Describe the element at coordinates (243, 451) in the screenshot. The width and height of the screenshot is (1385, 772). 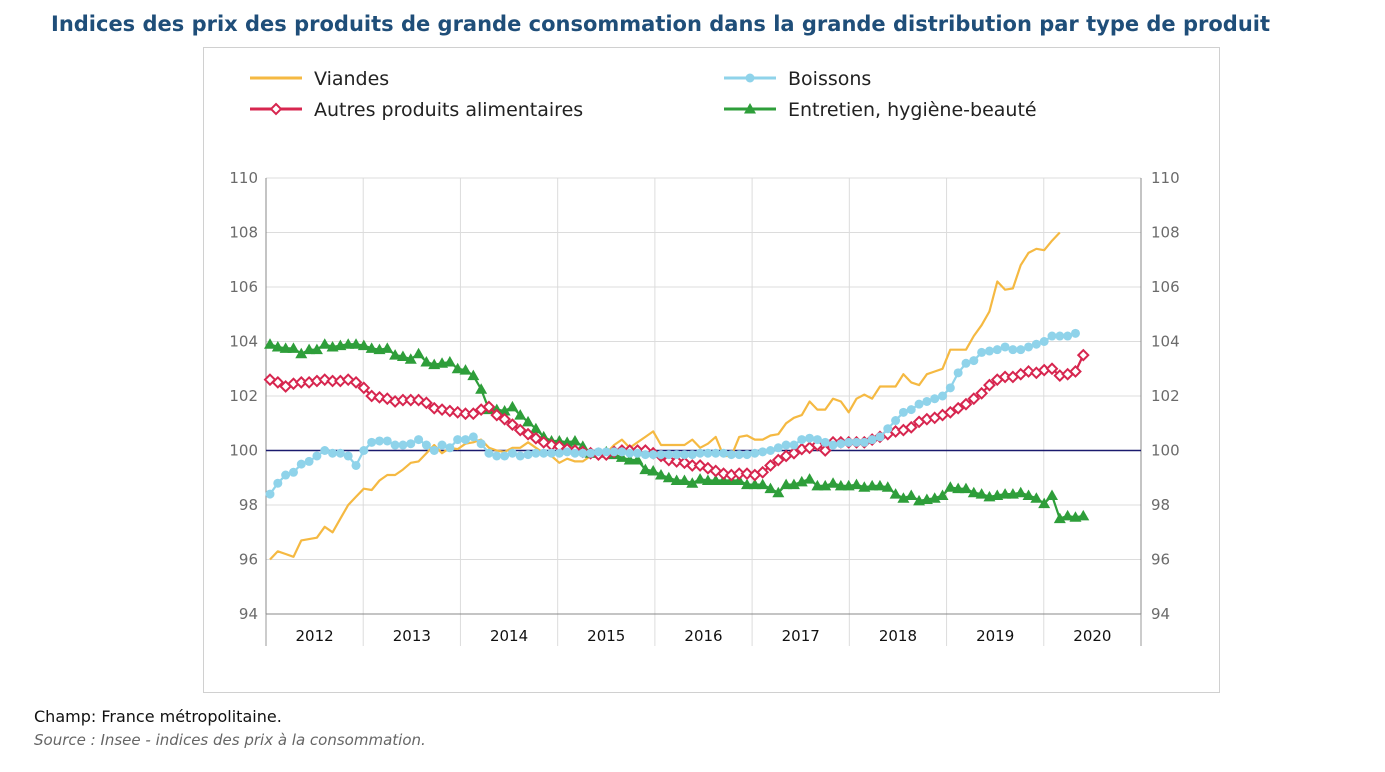
I see `y-tick-label-left: 100` at that location.